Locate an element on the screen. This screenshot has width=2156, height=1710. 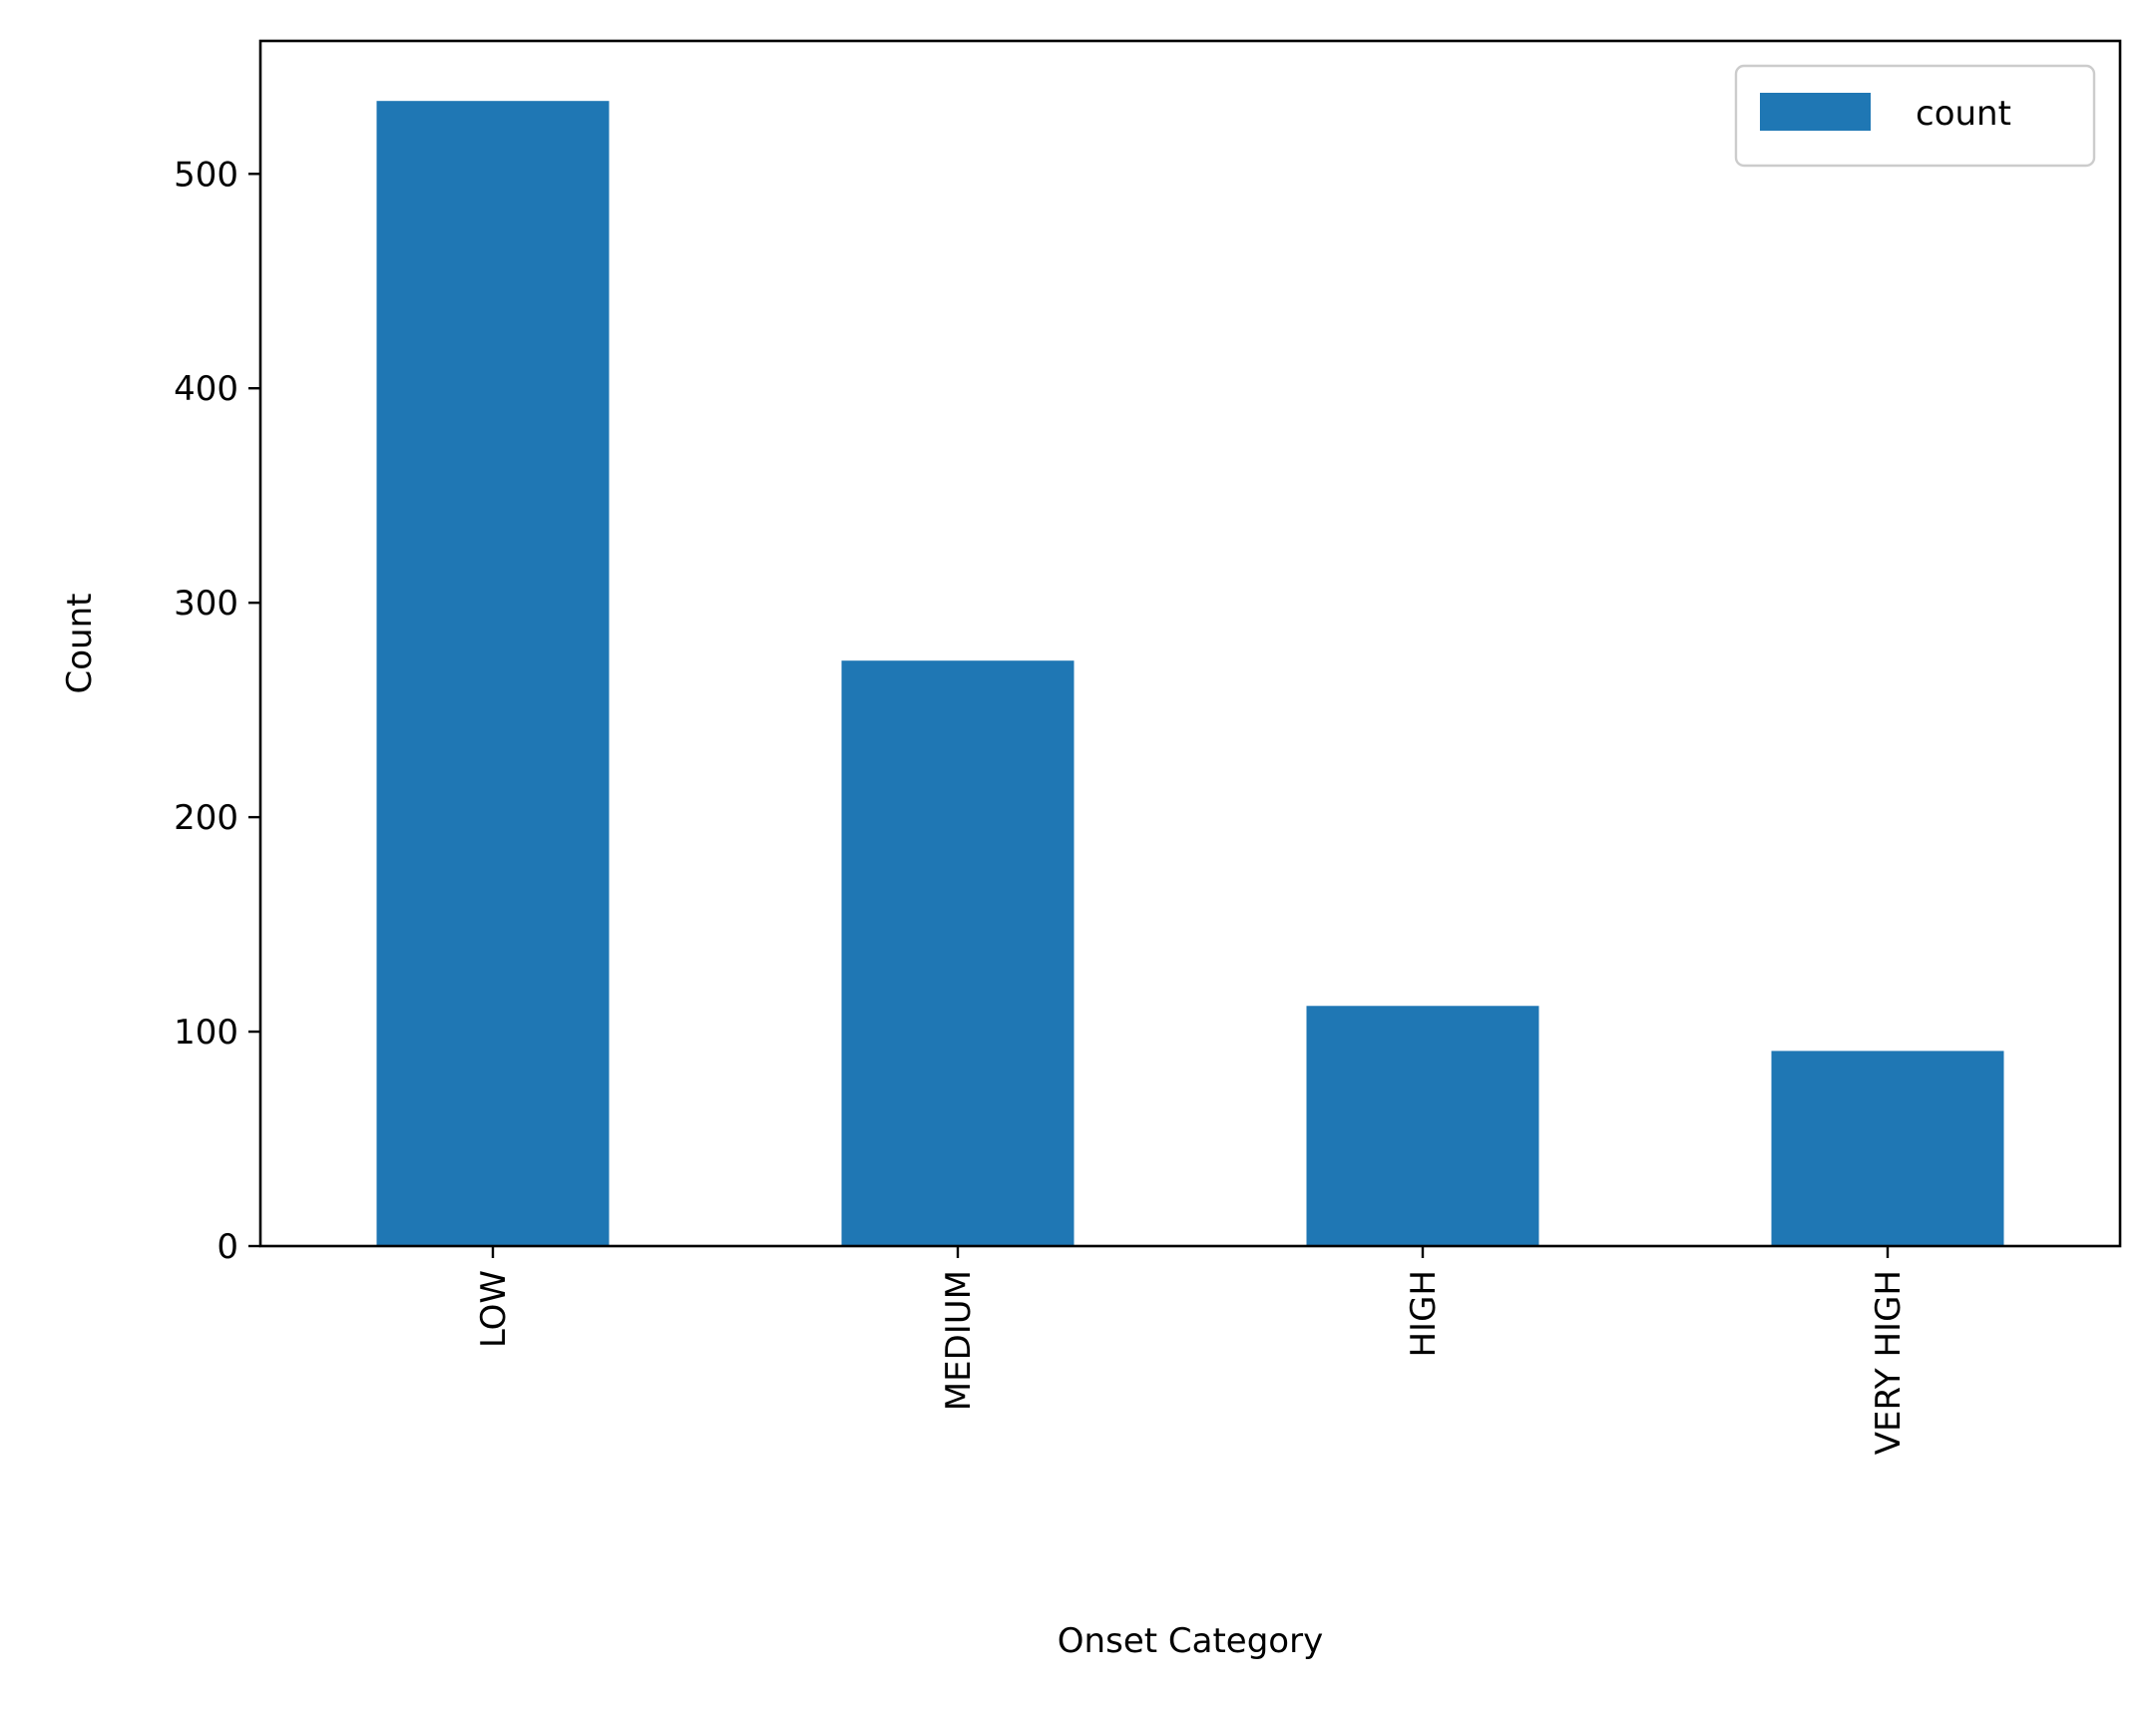
bar-very-high is located at coordinates (1887, 1148).